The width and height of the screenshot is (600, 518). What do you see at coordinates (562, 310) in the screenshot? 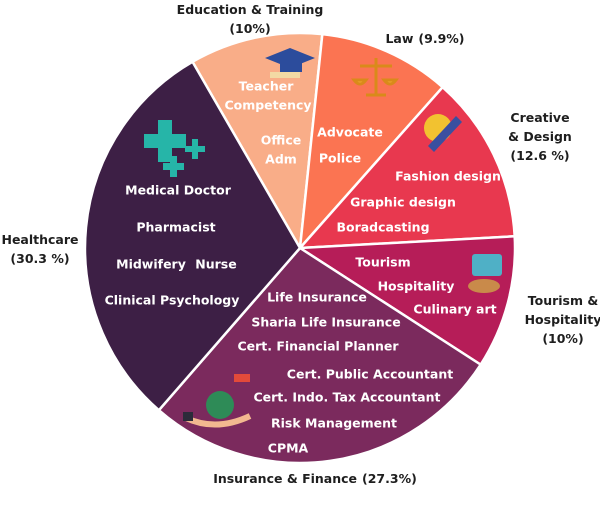
I see `category-name: Tourism & Hospitality` at bounding box center [562, 310].